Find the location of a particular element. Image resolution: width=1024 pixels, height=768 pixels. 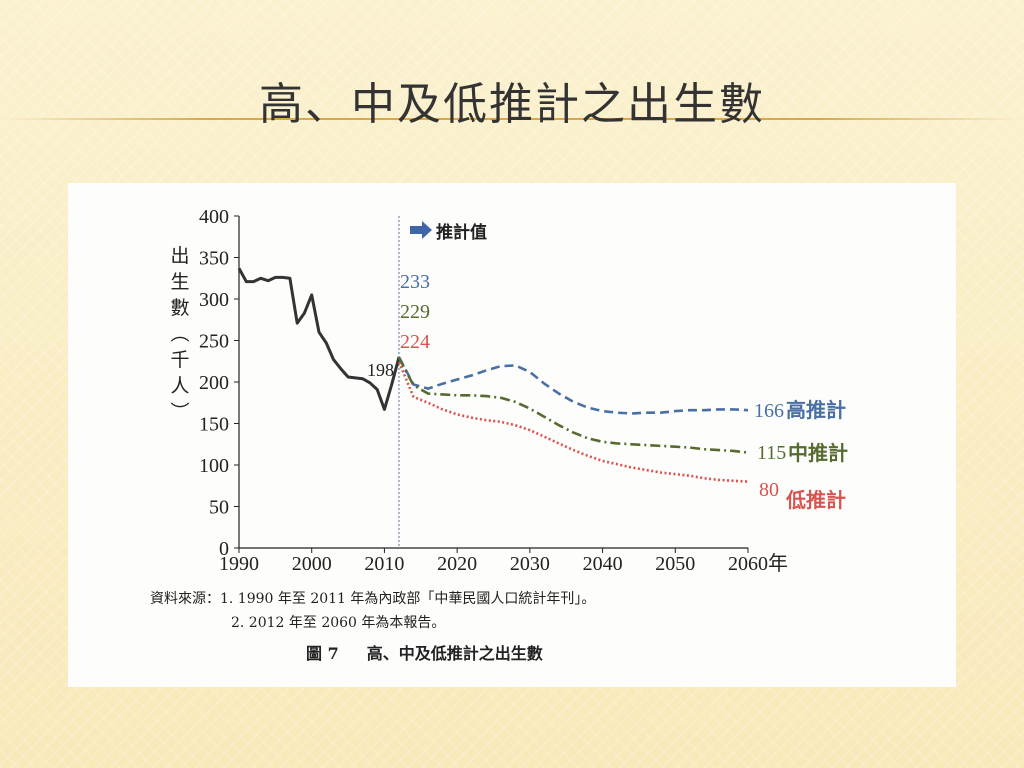

end-value-label-high: 166 is located at coordinates (769, 411).